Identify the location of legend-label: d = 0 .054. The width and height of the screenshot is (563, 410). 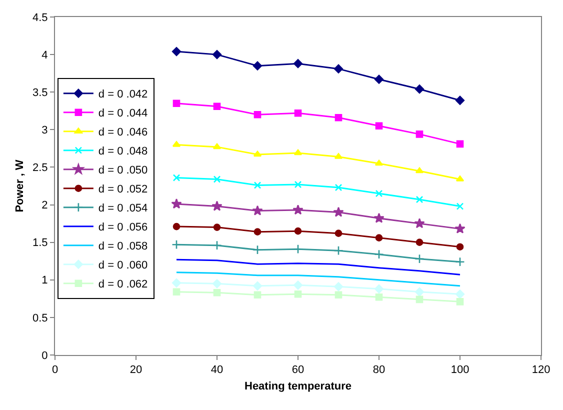
(123, 208).